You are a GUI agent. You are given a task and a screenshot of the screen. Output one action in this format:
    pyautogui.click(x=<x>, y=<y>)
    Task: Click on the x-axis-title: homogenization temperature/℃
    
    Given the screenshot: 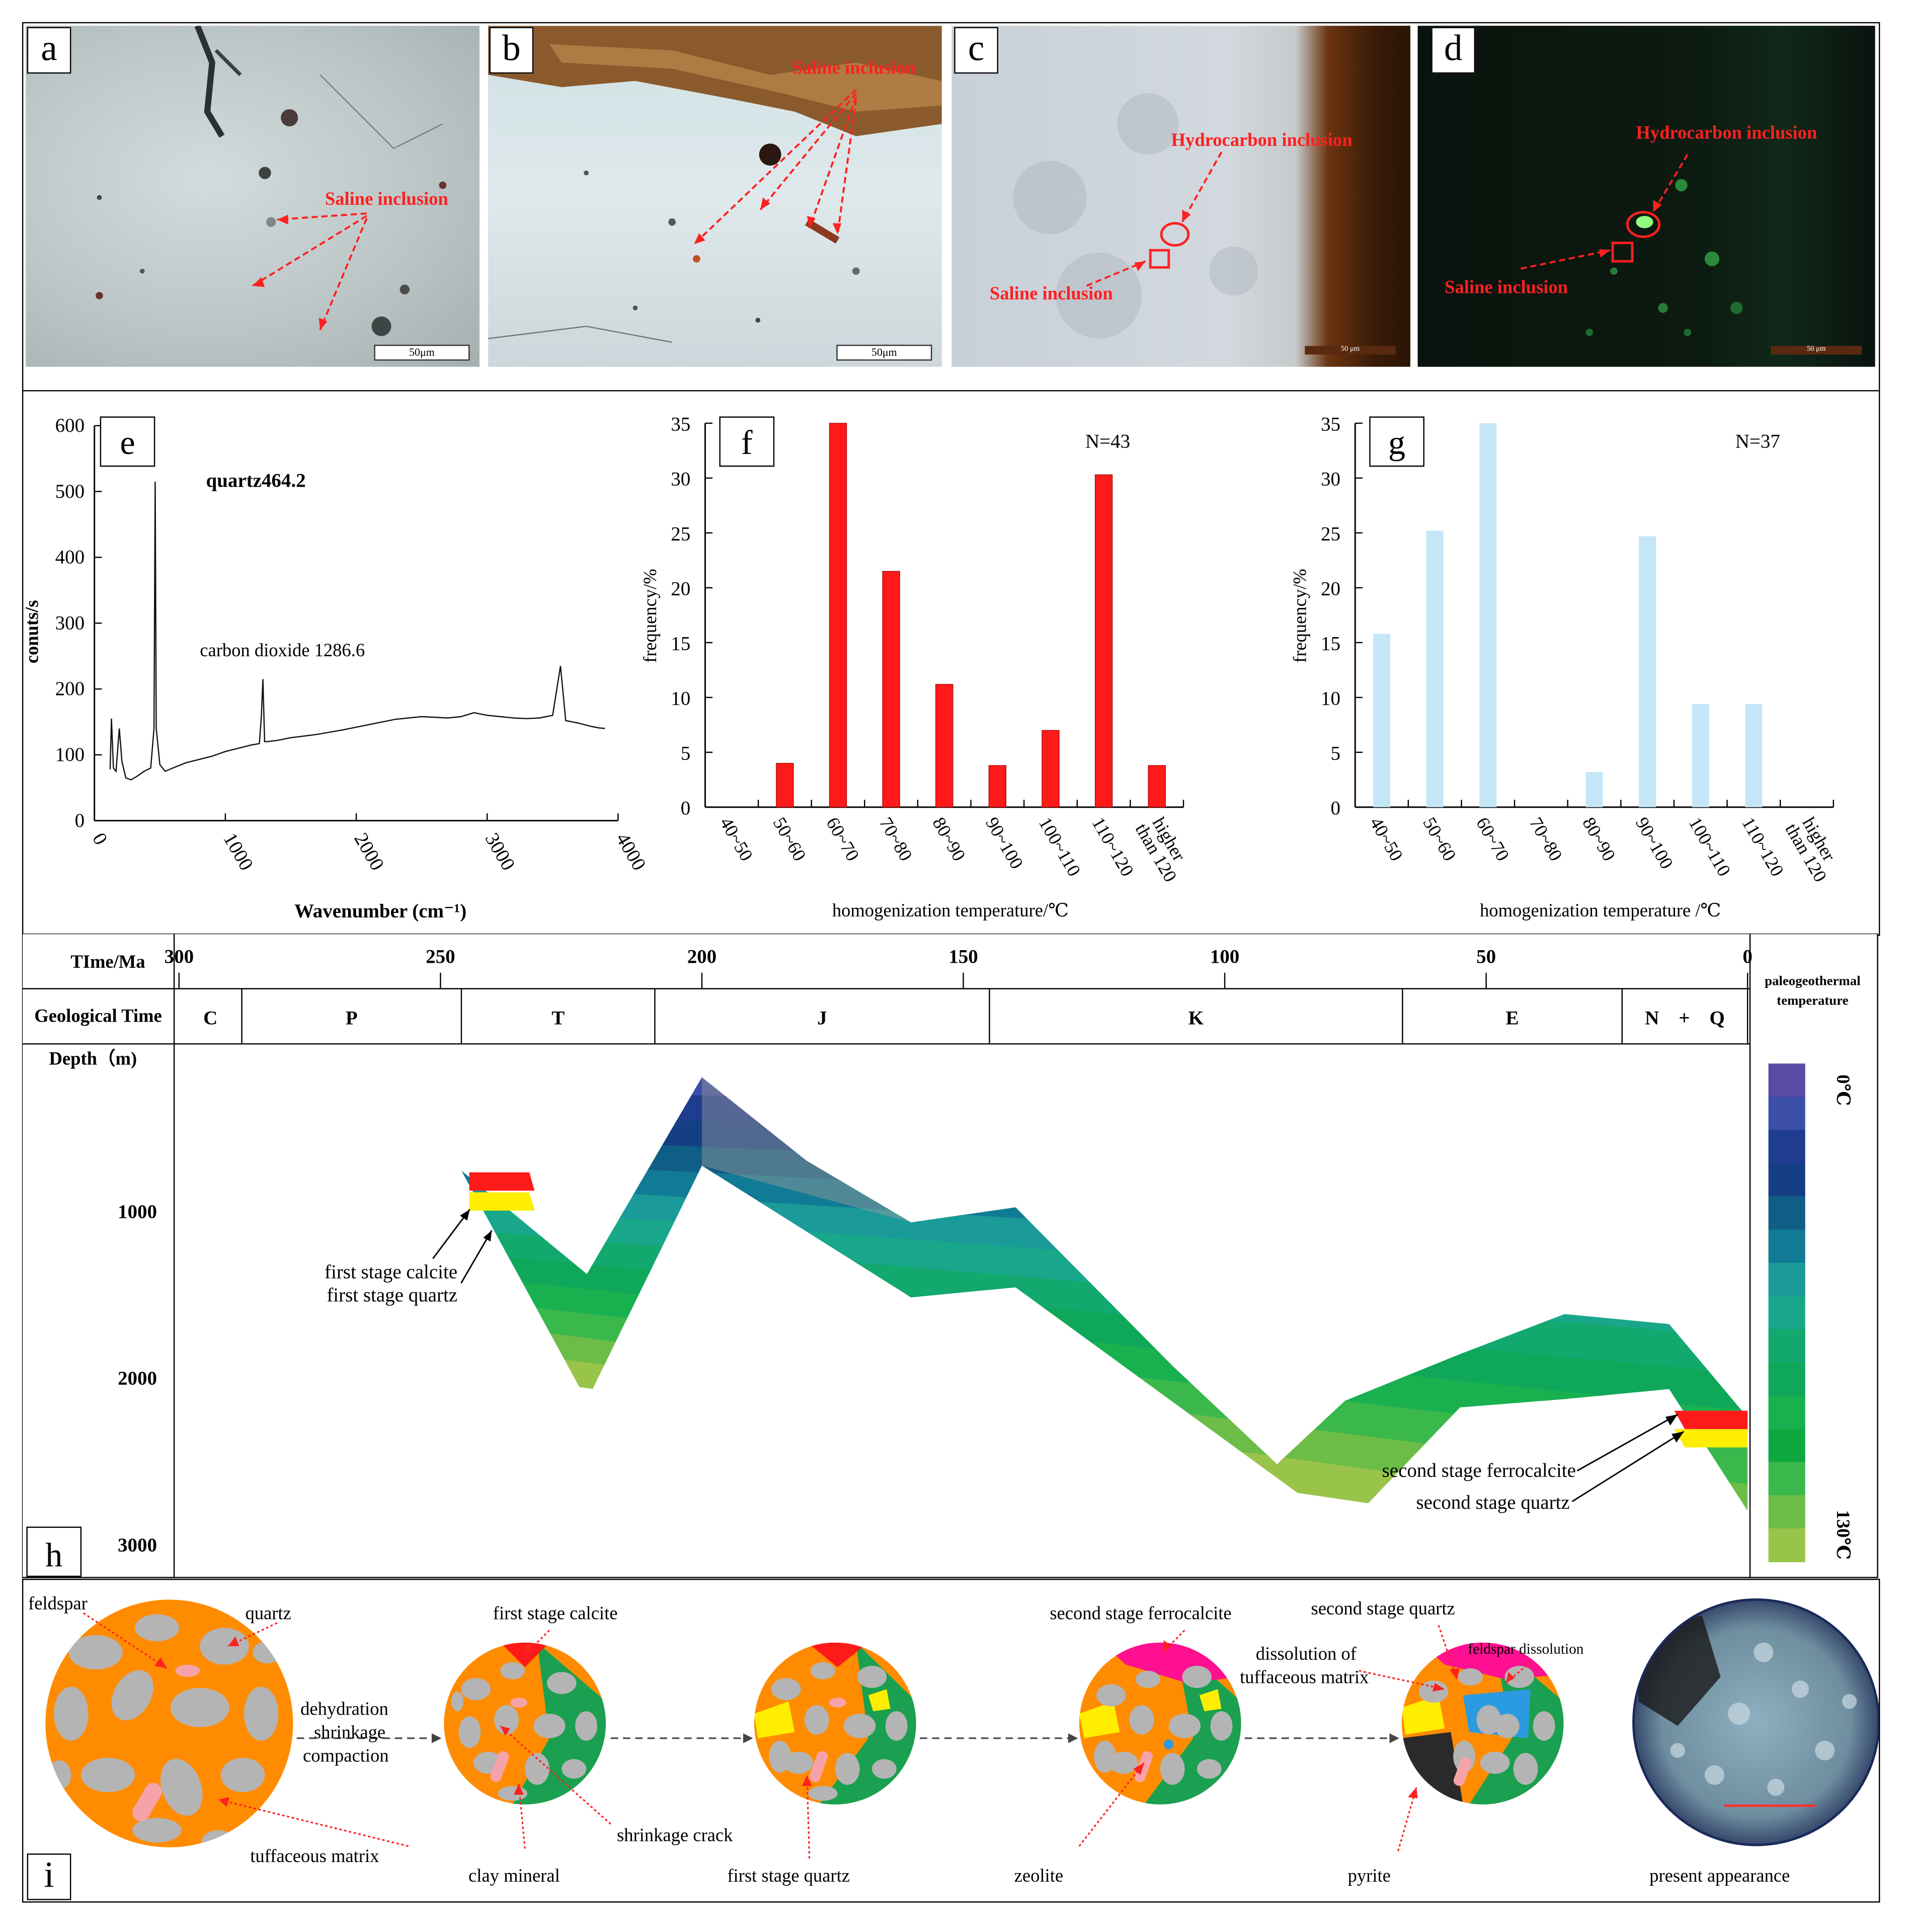 What is the action you would take?
    pyautogui.click(x=950, y=910)
    